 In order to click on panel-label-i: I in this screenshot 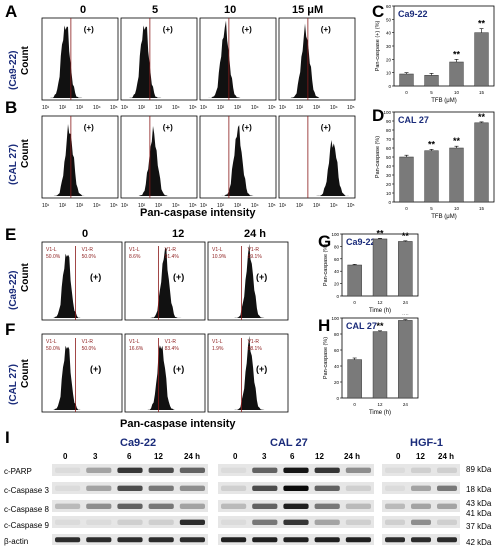, I will do `click(7, 437)`.